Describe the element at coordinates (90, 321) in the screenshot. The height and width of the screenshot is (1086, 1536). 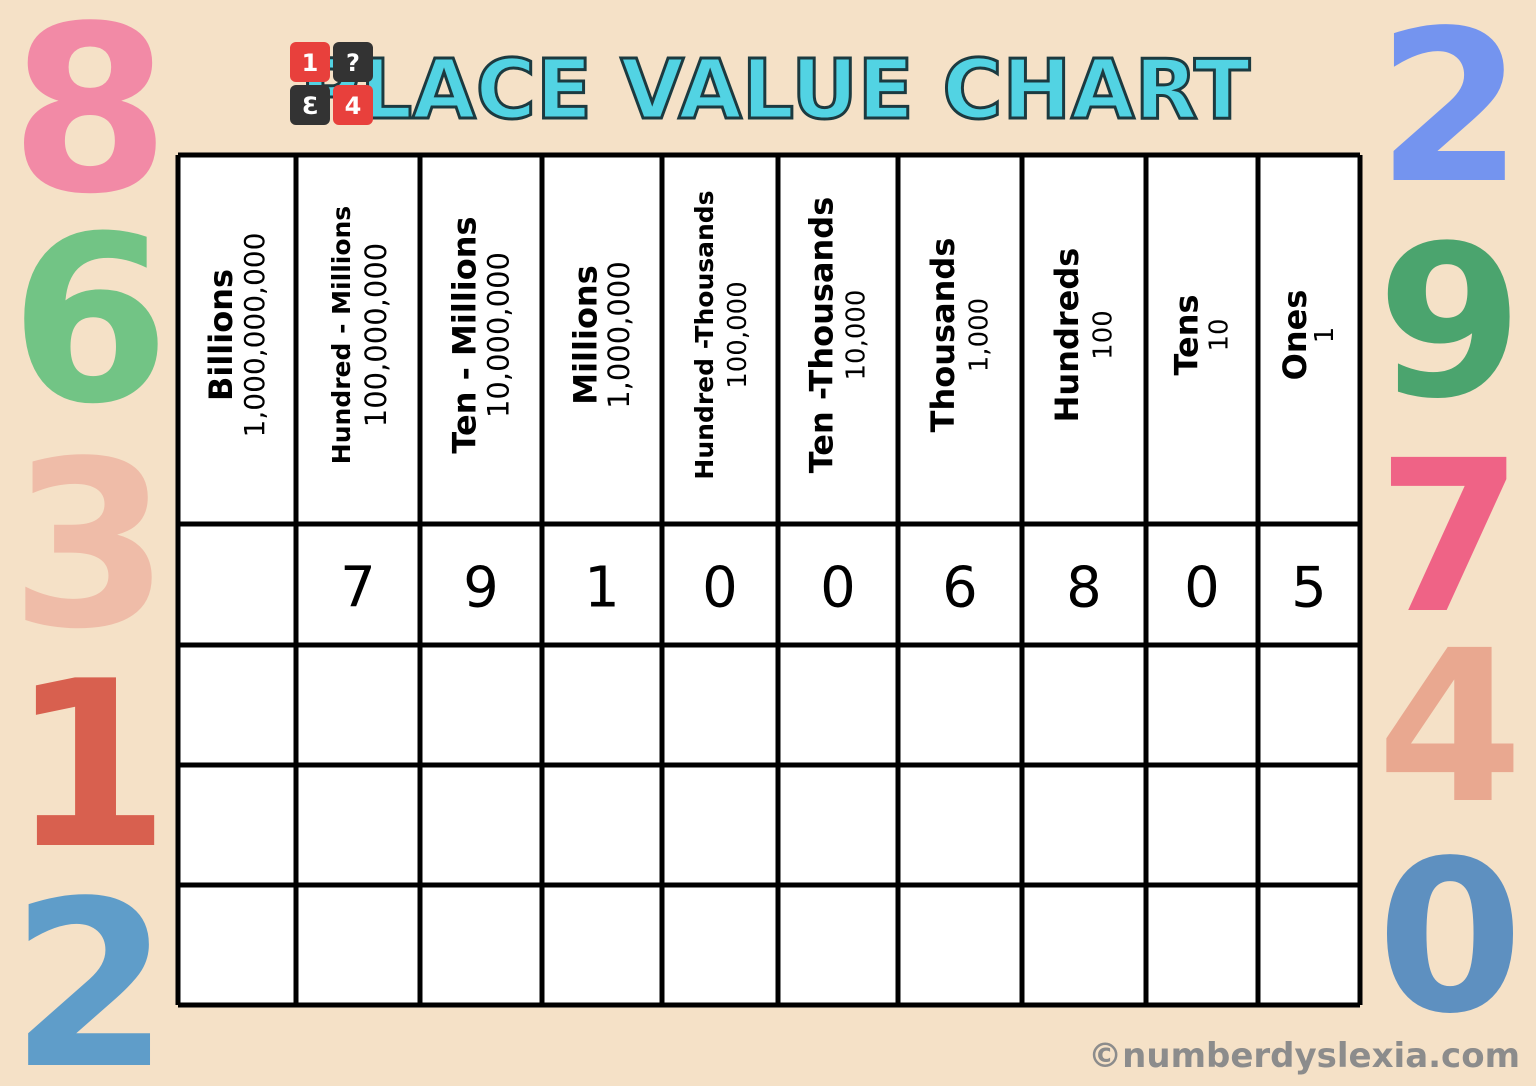
I see `cartoon-digit: 6` at that location.